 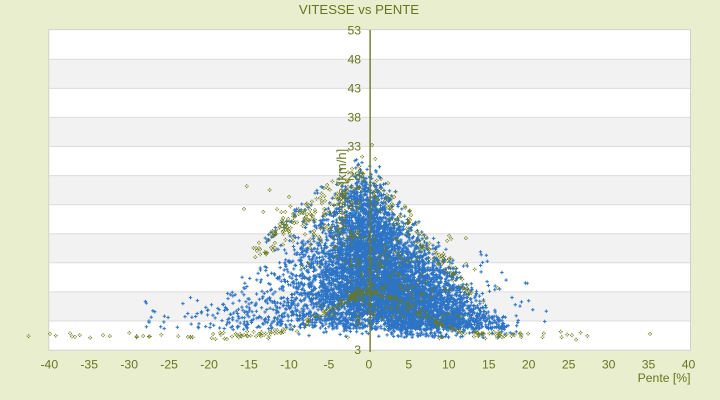 What do you see at coordinates (649, 365) in the screenshot?
I see `svg-text: 35` at bounding box center [649, 365].